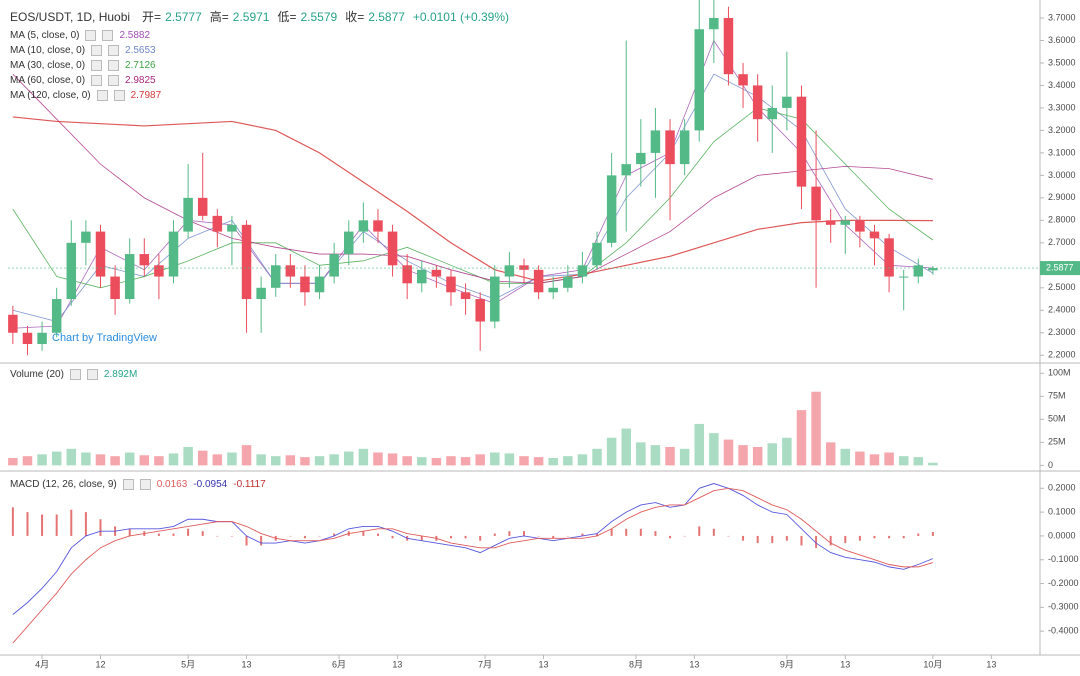  I want to click on y-tick-label: 25M, so click(1057, 442).